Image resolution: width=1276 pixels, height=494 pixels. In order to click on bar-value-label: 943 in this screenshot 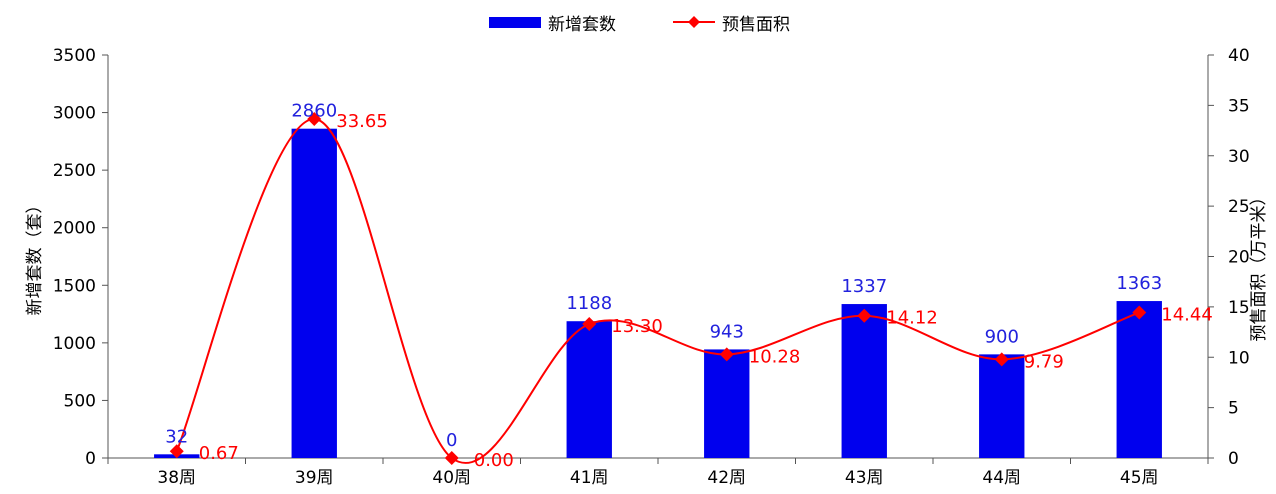, I will do `click(727, 331)`.